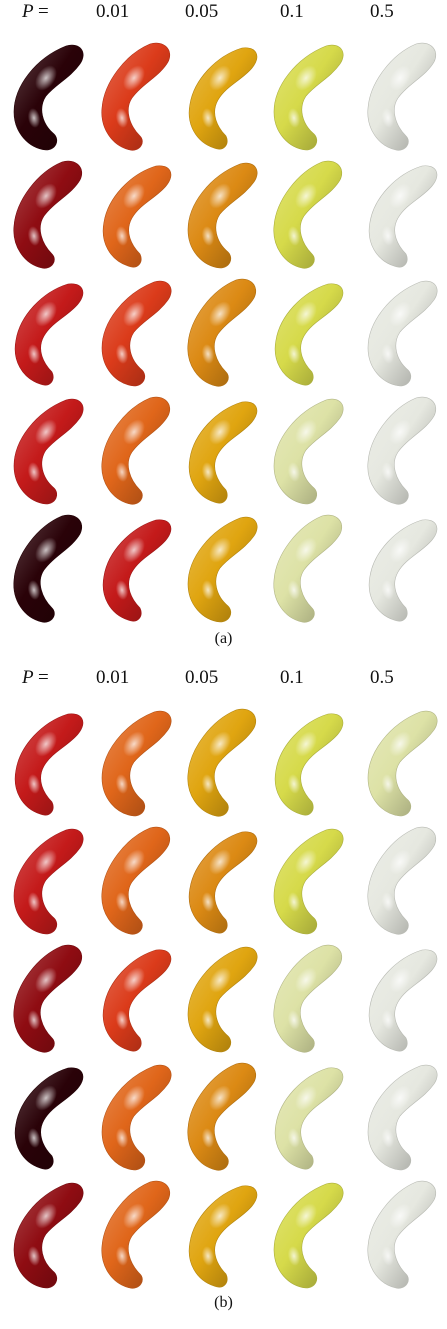  Describe the element at coordinates (223, 684) in the screenshot. I see `header-row: P = 0.01 0.05 0.1 0.5` at that location.